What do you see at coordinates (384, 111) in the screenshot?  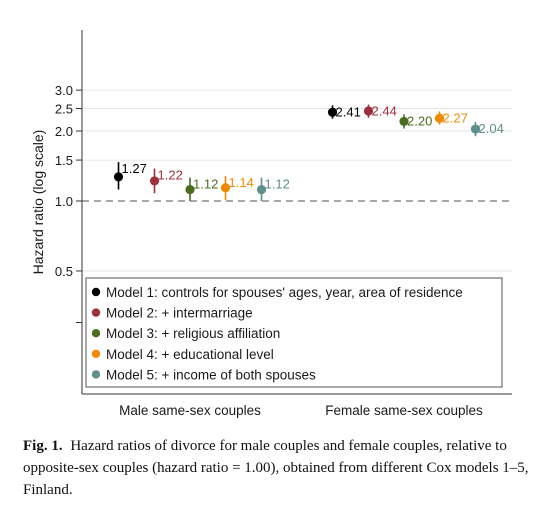 I see `value-label-s2-g2: 2.44` at bounding box center [384, 111].